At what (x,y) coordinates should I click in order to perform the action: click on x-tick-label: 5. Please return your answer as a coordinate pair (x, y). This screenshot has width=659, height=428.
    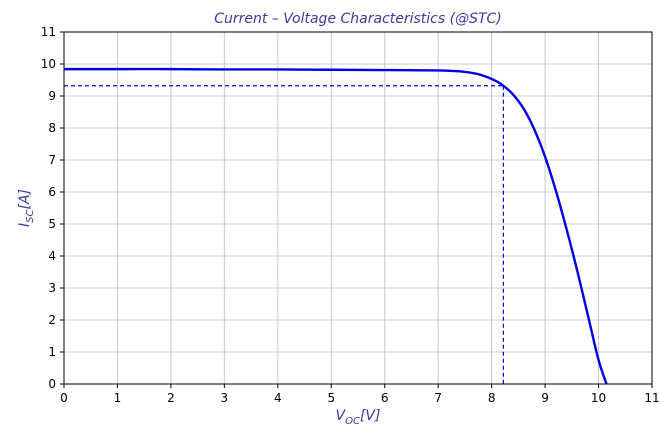
    Looking at the image, I should click on (331, 398).